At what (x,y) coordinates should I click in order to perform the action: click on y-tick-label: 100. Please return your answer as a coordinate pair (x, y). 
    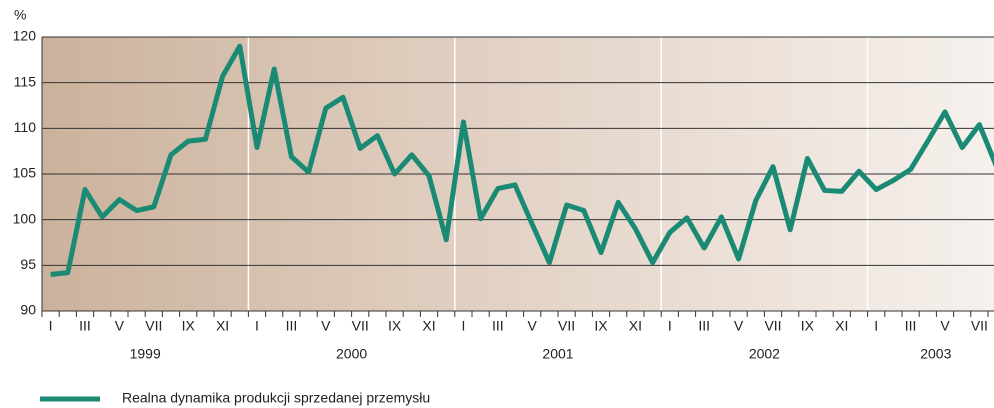
    Looking at the image, I should click on (25, 218).